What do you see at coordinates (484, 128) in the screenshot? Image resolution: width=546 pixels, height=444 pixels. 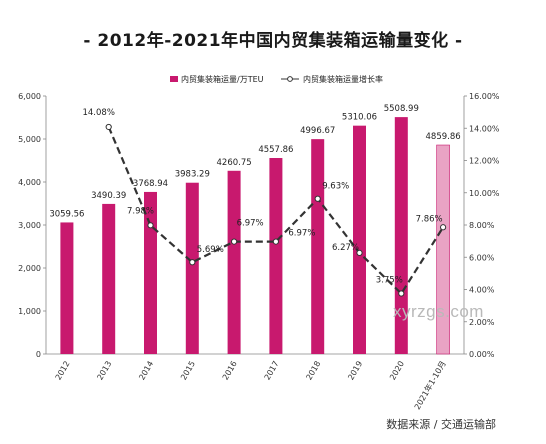 I see `y-right-tick-label: 14.00%` at bounding box center [484, 128].